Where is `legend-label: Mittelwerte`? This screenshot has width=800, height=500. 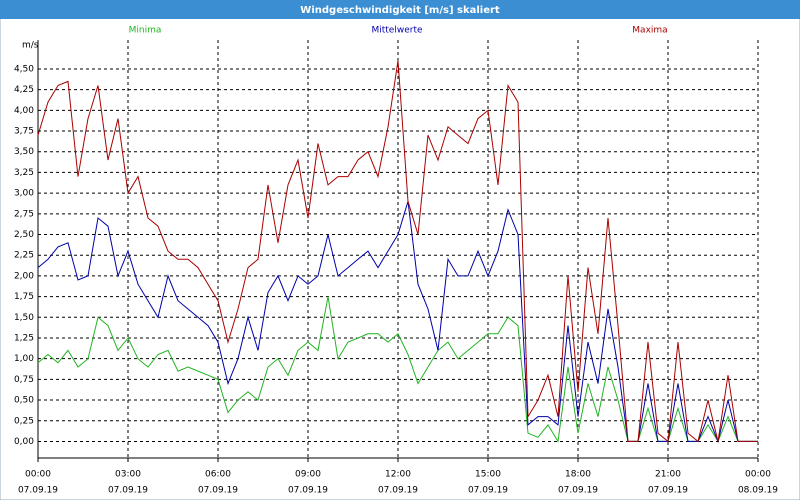
legend-label: Mittelwerte is located at coordinates (396, 31).